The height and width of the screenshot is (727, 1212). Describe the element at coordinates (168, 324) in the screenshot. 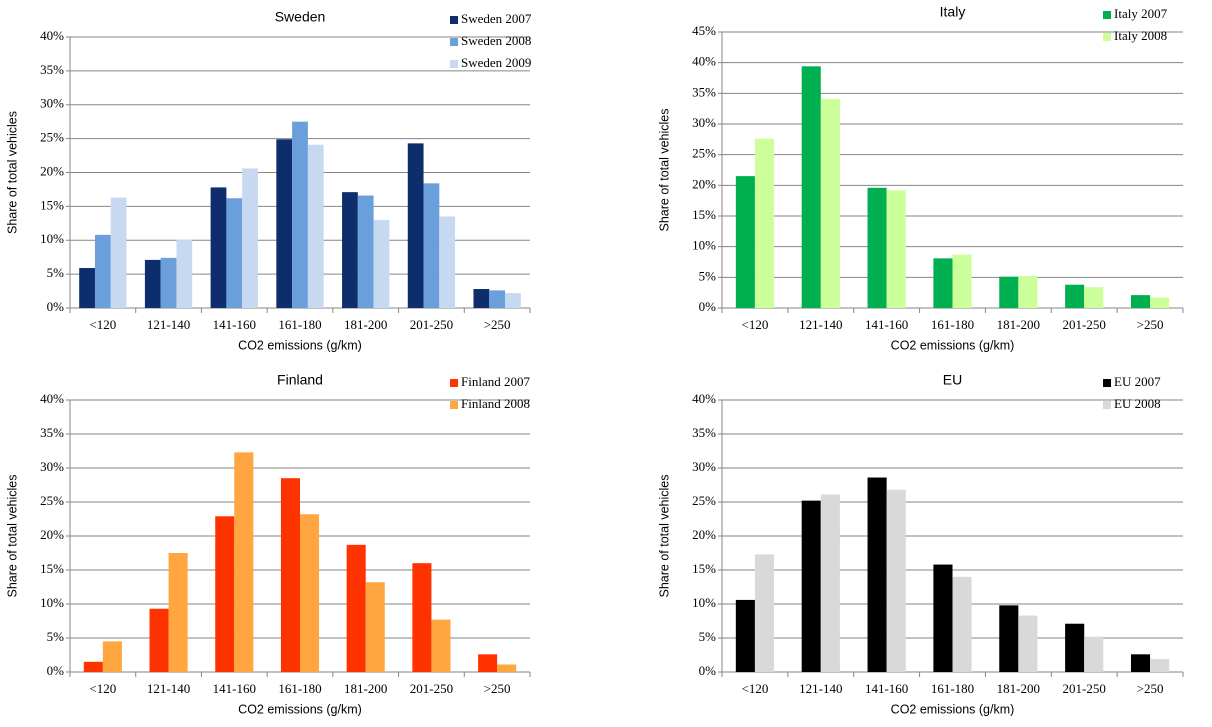

I see `x-tick-label: 121-140` at that location.